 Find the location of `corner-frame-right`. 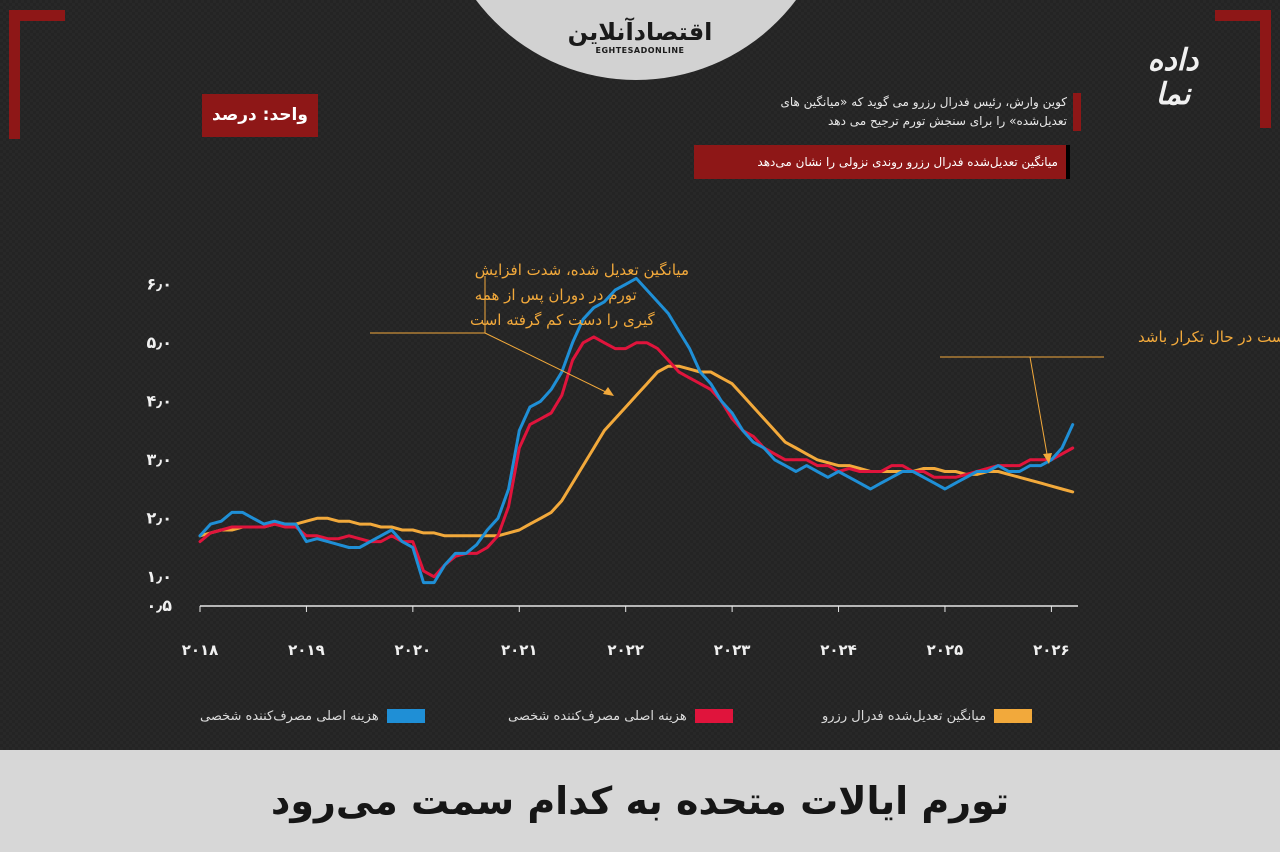

corner-frame-right is located at coordinates (1243, 69).